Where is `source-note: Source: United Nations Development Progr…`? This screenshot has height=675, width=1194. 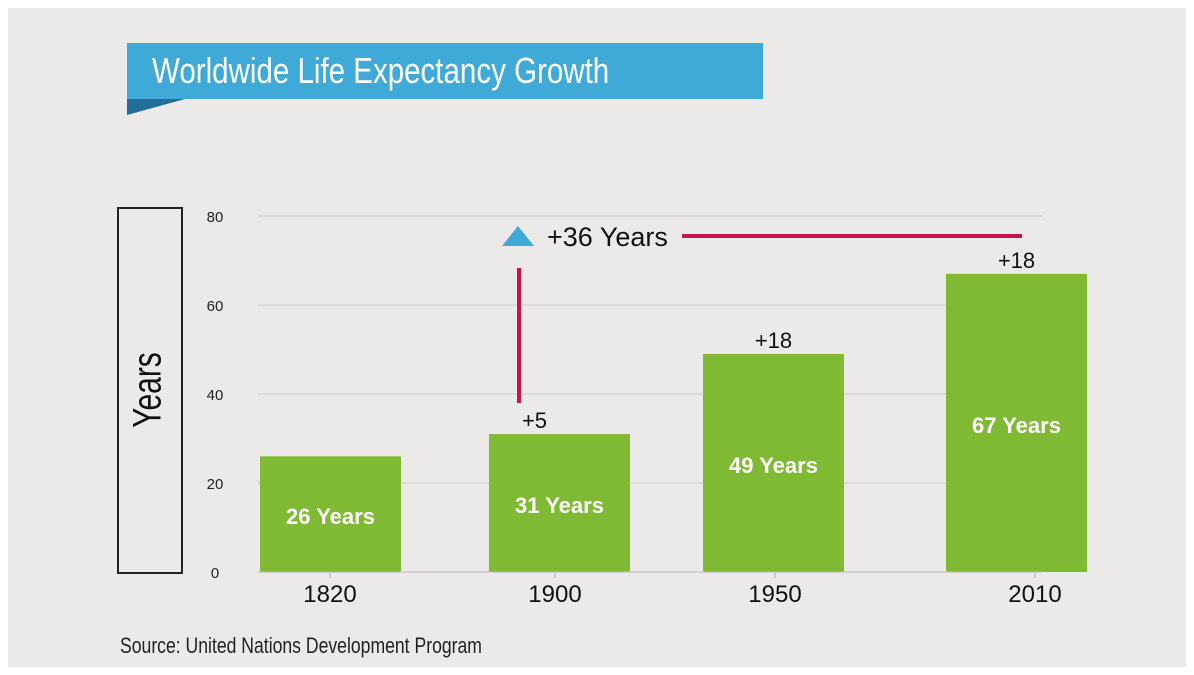
source-note: Source: United Nations Development Progr… is located at coordinates (301, 645).